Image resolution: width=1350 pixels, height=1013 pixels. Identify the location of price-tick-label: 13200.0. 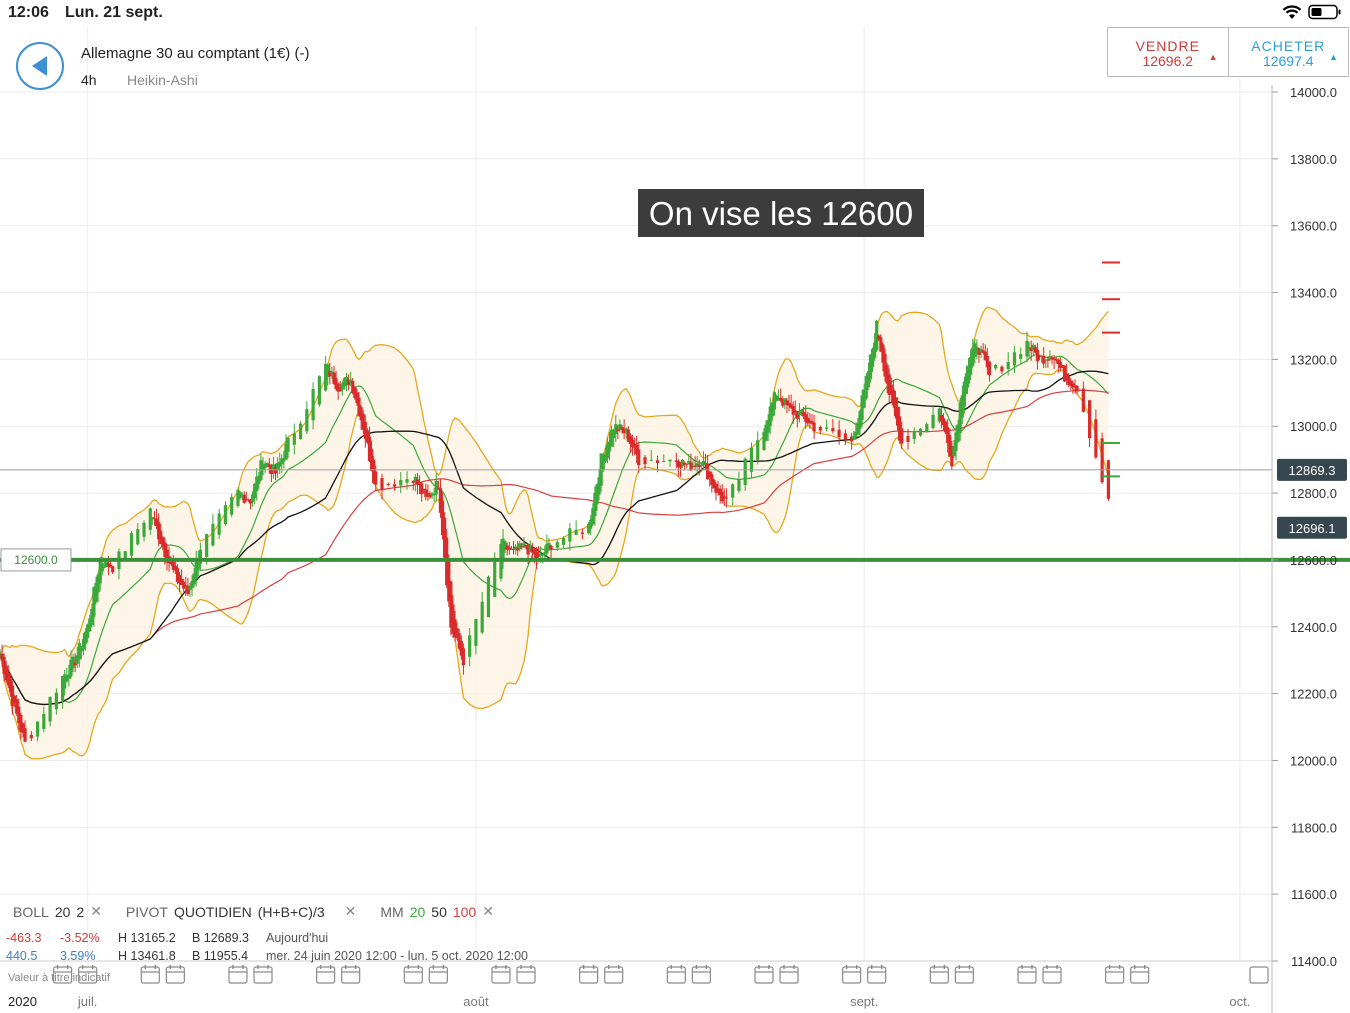
(1313, 359).